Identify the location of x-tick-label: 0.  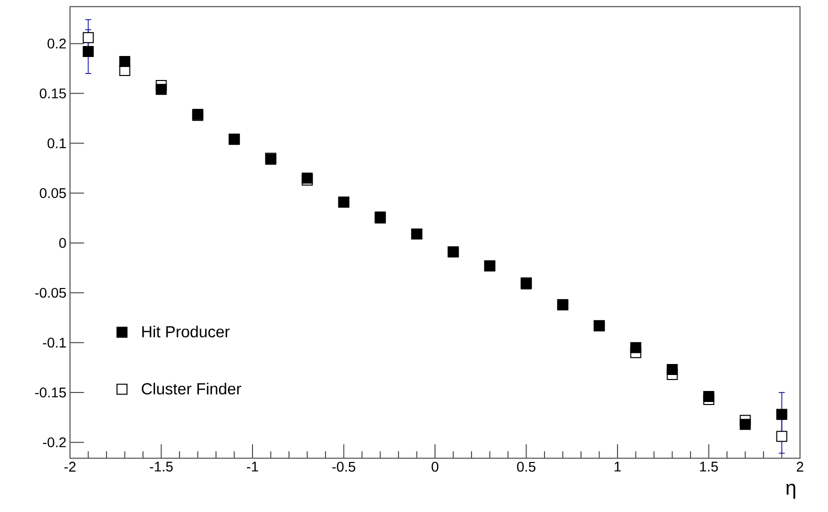
(435, 467).